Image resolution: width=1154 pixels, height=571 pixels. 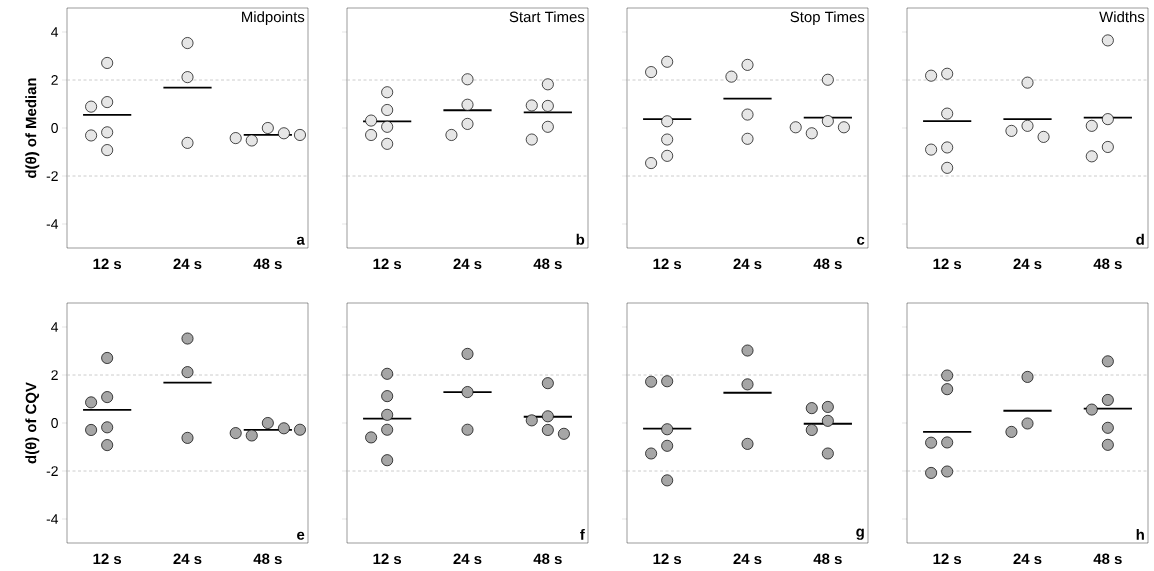 What do you see at coordinates (32, 423) in the screenshot?
I see `y-axis-title: d(θ) of CQV` at bounding box center [32, 423].